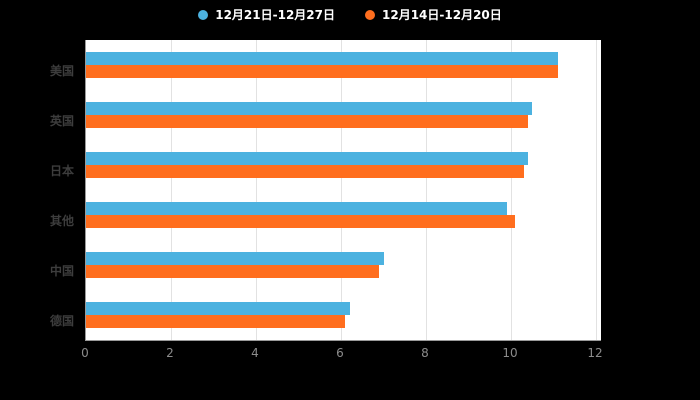  Describe the element at coordinates (61, 171) in the screenshot. I see `y-axis-label-2: 日本` at that location.